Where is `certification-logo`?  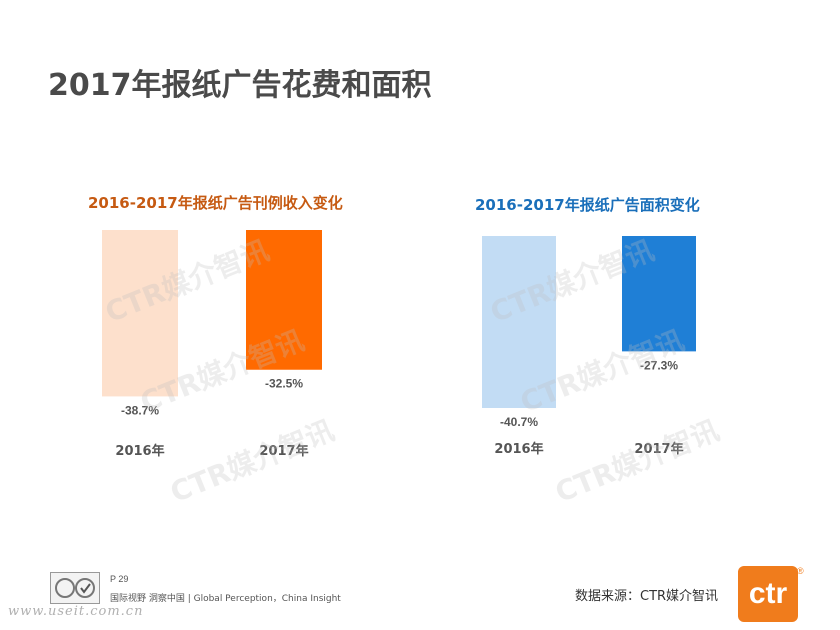 certification-logo is located at coordinates (75, 588).